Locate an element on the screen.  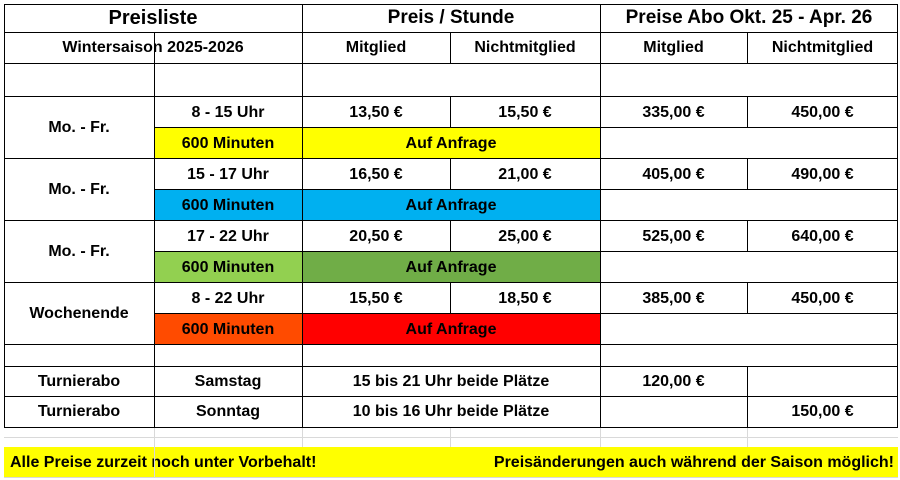
sheet-title: Preisliste is located at coordinates (153, 17).